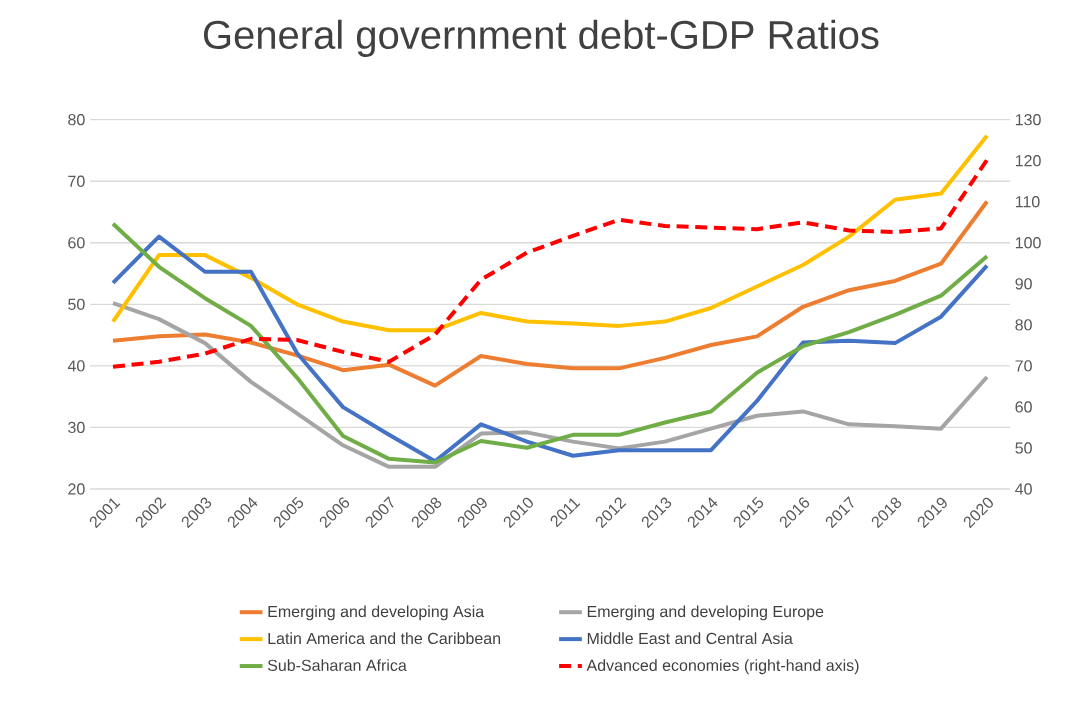 This screenshot has height=719, width=1082. What do you see at coordinates (1023, 448) in the screenshot?
I see `y2-tick-label: 50` at bounding box center [1023, 448].